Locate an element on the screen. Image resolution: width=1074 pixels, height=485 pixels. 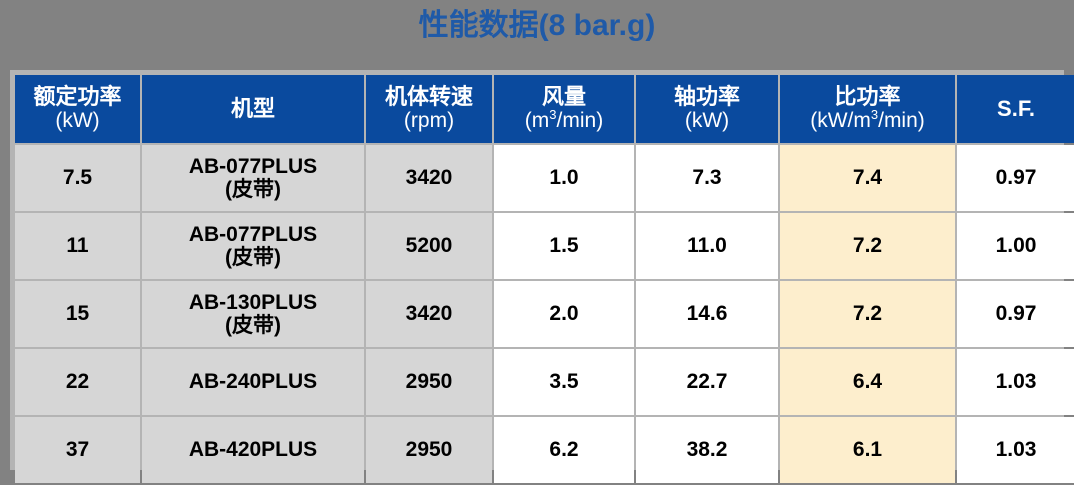
column-header-shaft-power: 轴功率 (kW) is located at coordinates (707, 109).